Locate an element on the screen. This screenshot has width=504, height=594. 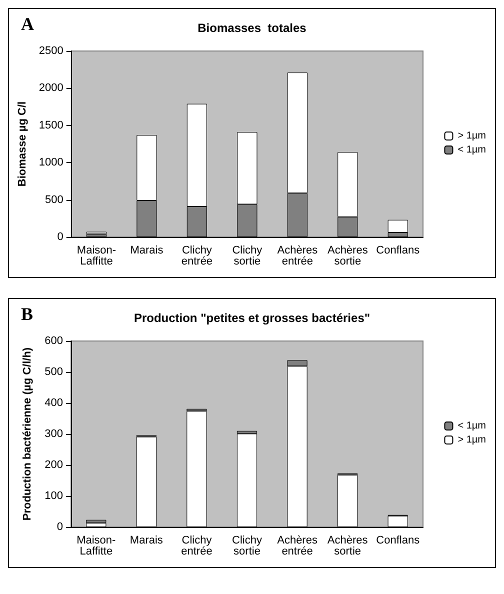
text: A is located at coordinates (27, 24).